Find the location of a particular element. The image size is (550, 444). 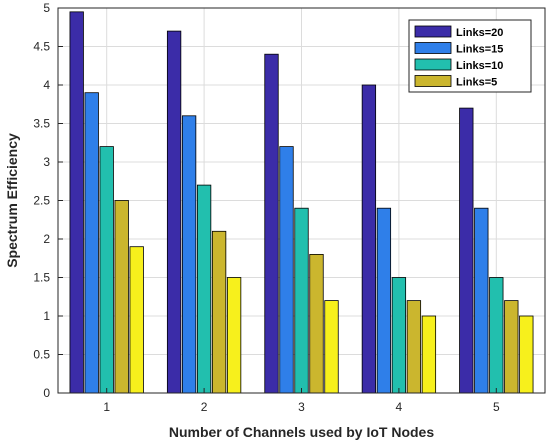

x-axis-label: Number of Channels used by IoT Nodes is located at coordinates (301, 432).